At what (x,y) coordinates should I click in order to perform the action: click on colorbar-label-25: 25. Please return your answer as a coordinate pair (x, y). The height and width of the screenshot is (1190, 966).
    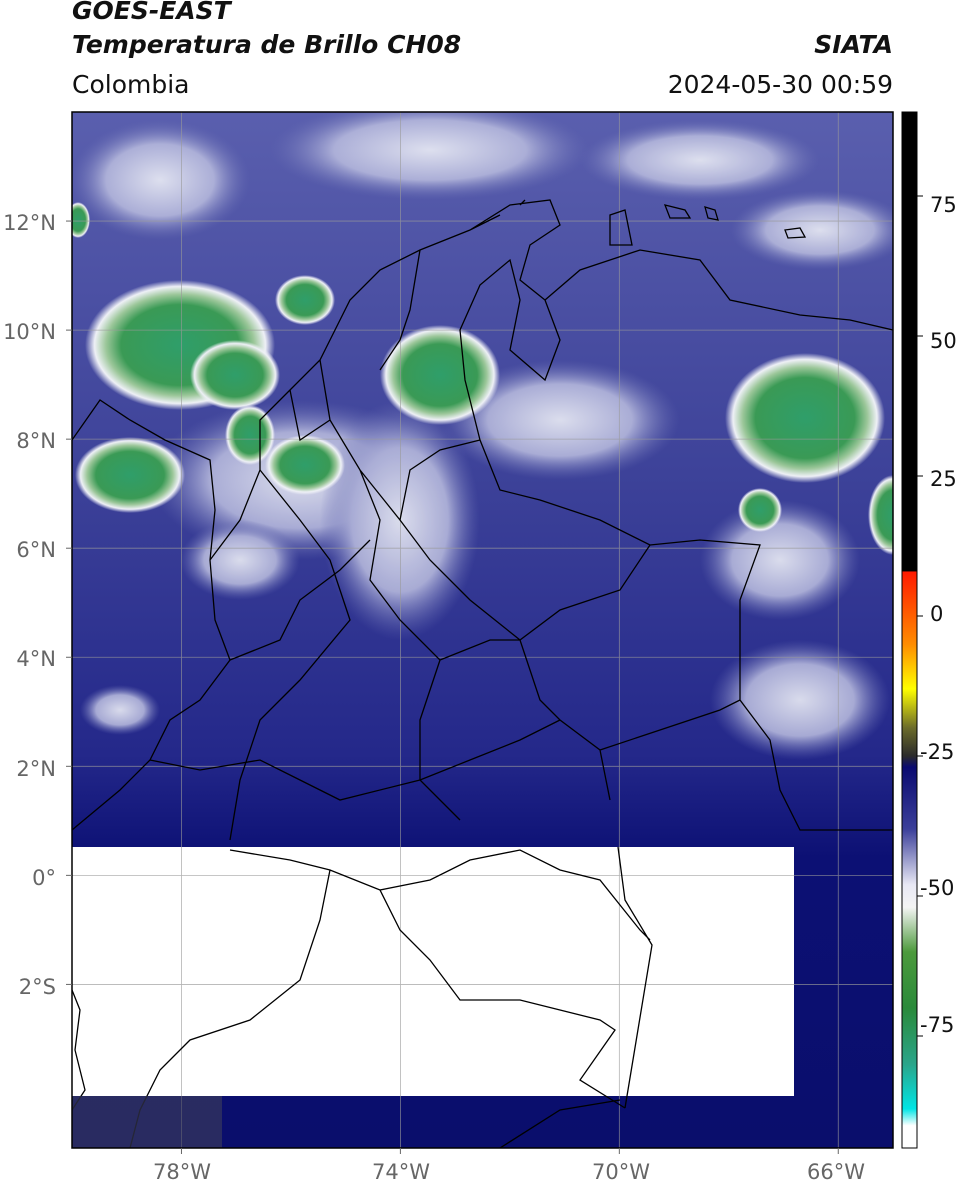
    Looking at the image, I should click on (943, 479).